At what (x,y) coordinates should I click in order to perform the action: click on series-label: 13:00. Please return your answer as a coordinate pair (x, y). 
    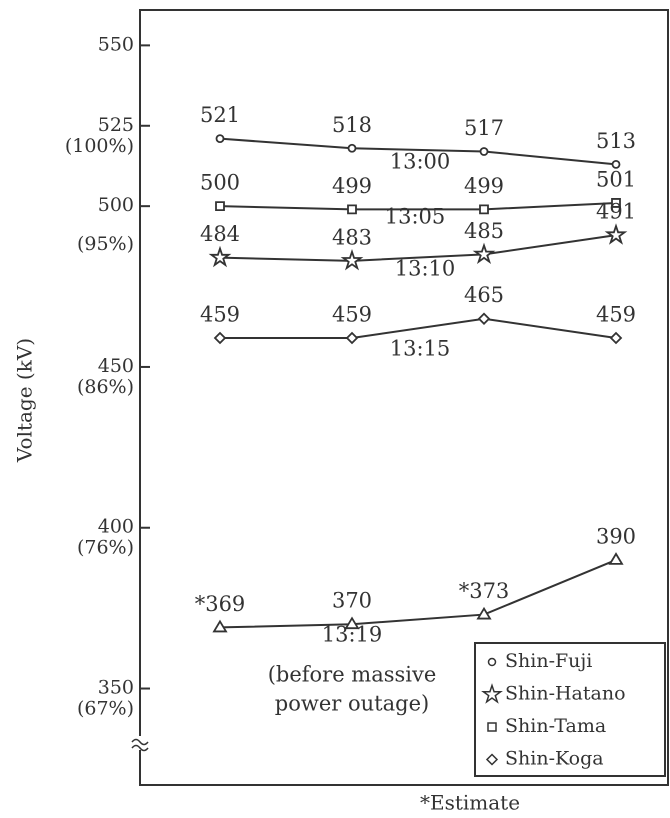
    Looking at the image, I should click on (420, 162).